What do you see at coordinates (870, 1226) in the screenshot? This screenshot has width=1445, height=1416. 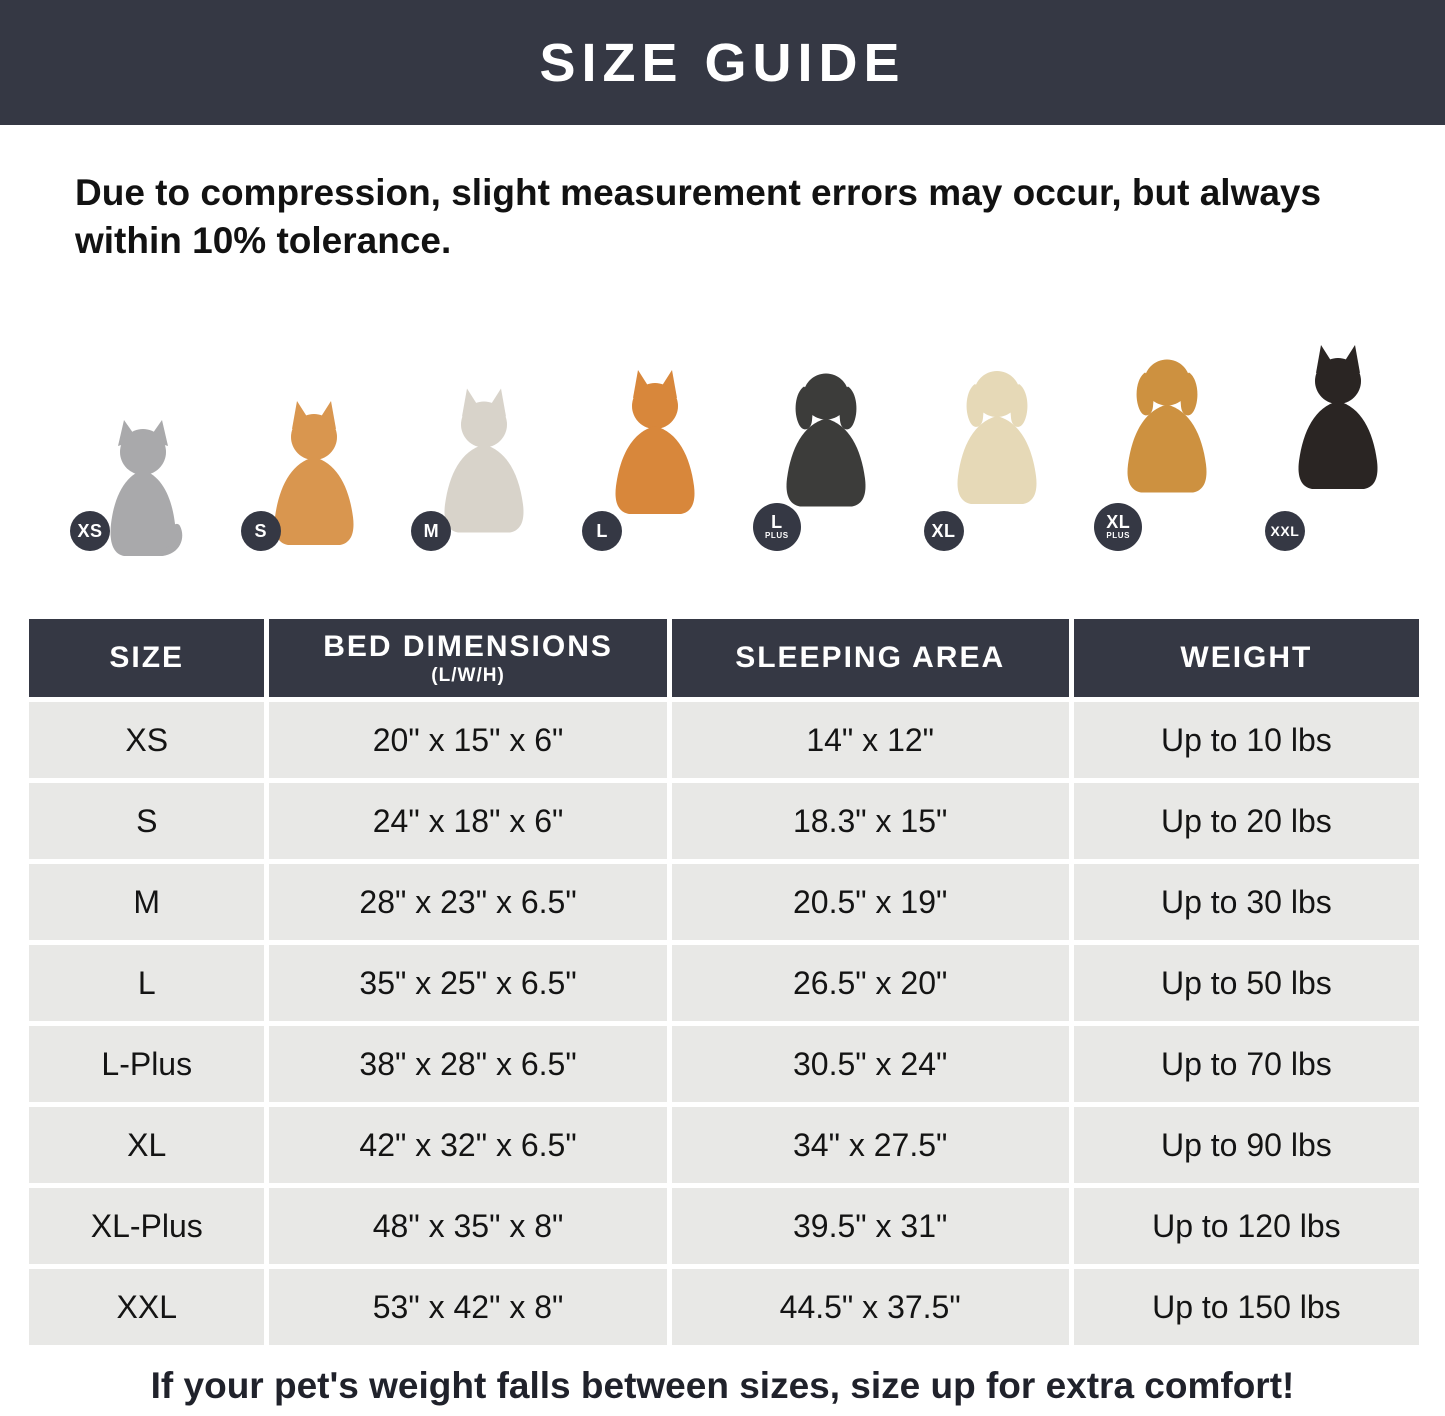 I see `table-cell: 39.5" x 31"` at bounding box center [870, 1226].